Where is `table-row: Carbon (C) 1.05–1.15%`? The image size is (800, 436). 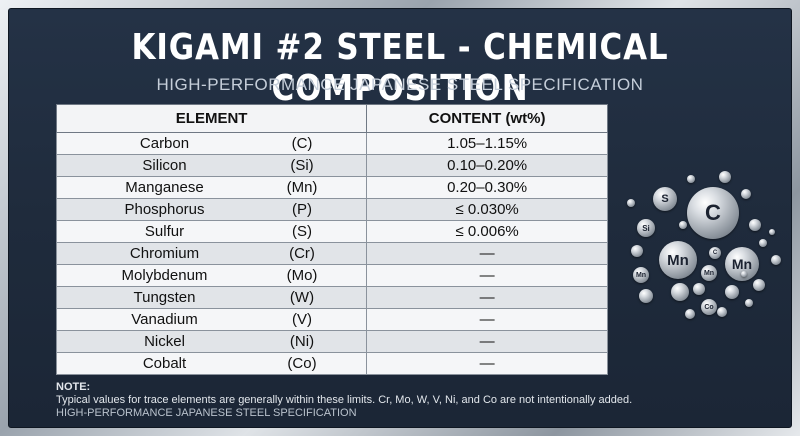 table-row: Carbon (C) 1.05–1.15% is located at coordinates (331, 143).